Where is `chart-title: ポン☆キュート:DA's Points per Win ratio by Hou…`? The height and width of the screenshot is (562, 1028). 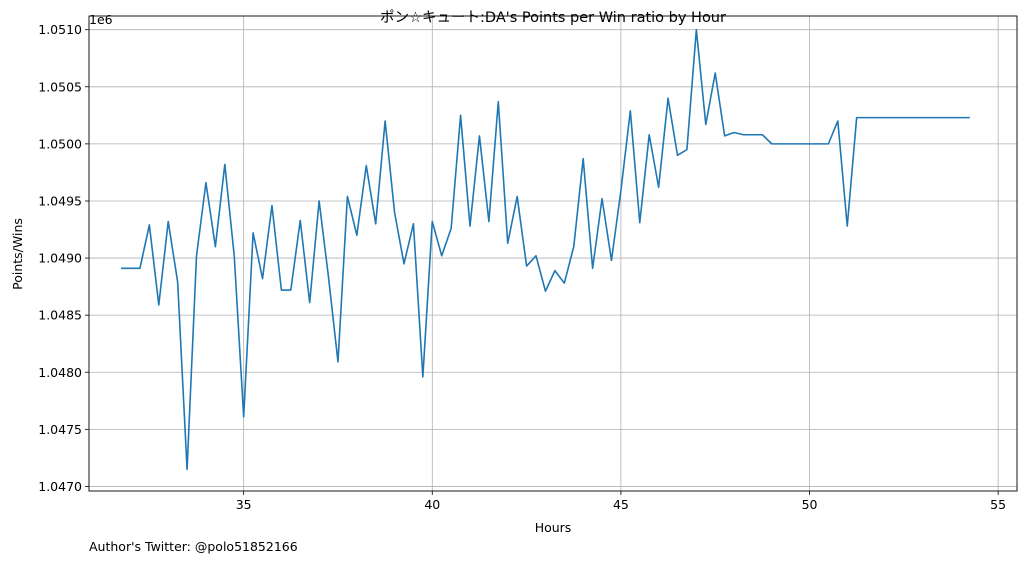 chart-title: ポン☆キュート:DA's Points per Win ratio by Hou… is located at coordinates (553, 17).